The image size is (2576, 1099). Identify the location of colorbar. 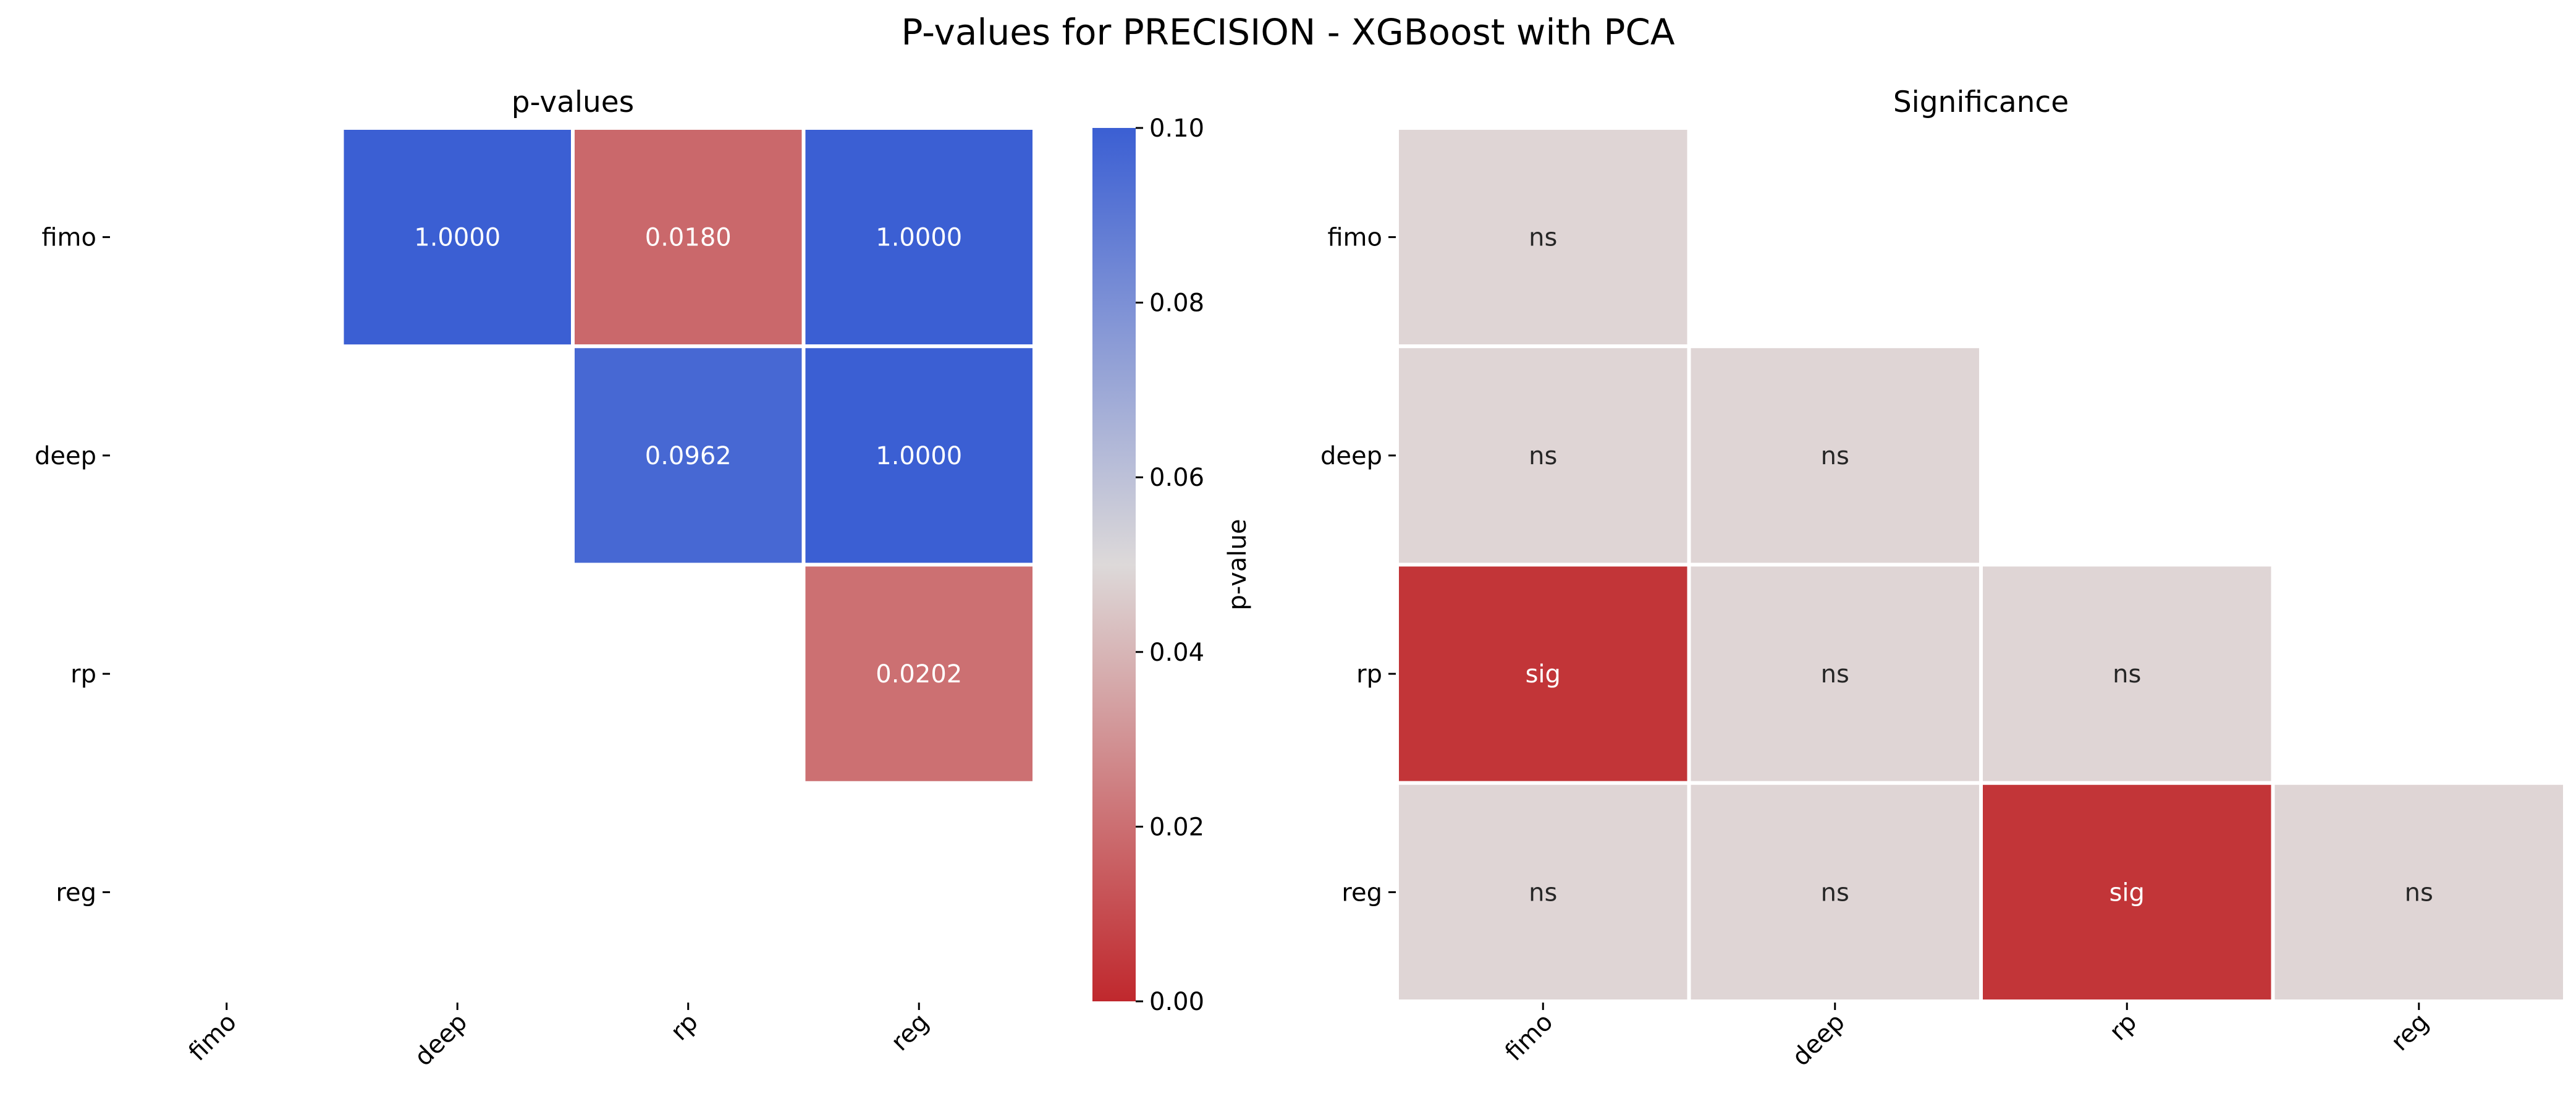
(1114, 565).